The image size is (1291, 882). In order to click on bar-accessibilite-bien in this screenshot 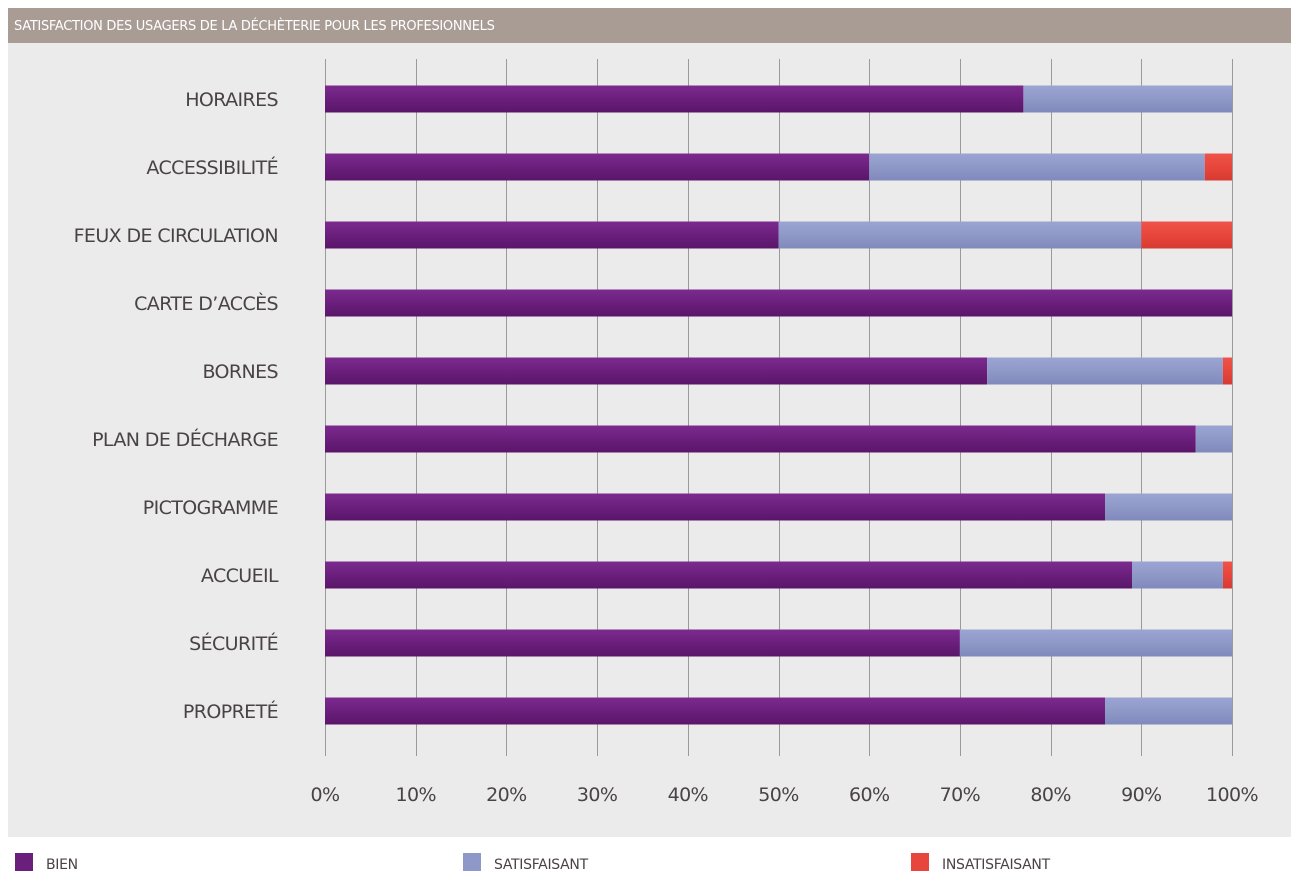, I will do `click(597, 167)`.